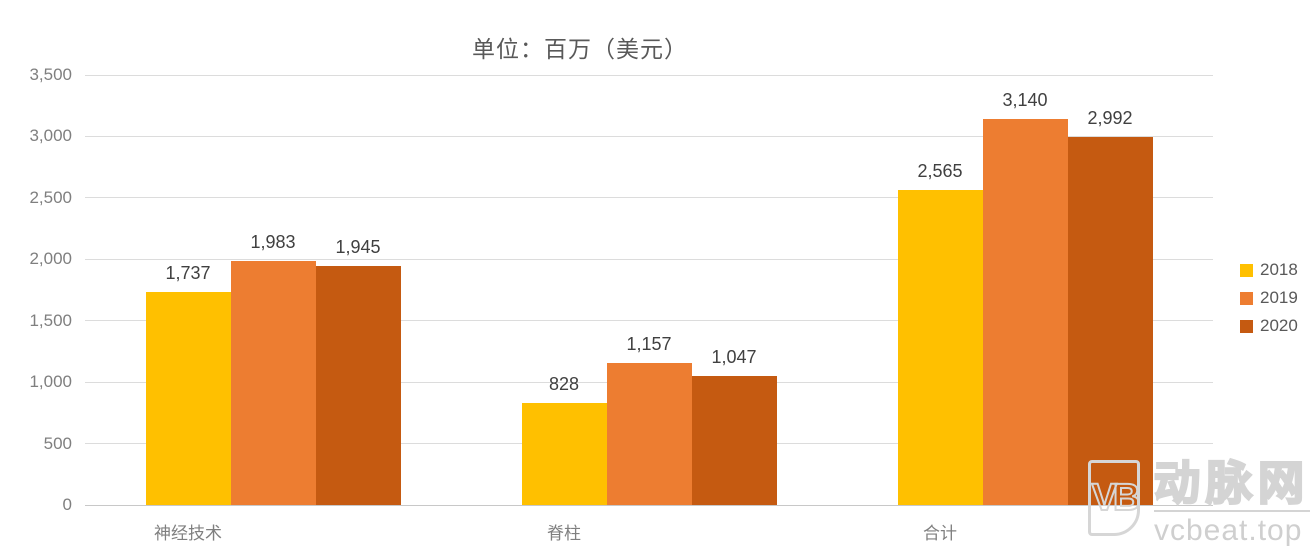 The height and width of the screenshot is (554, 1314). I want to click on legend-item-2020: 2020, so click(1269, 326).